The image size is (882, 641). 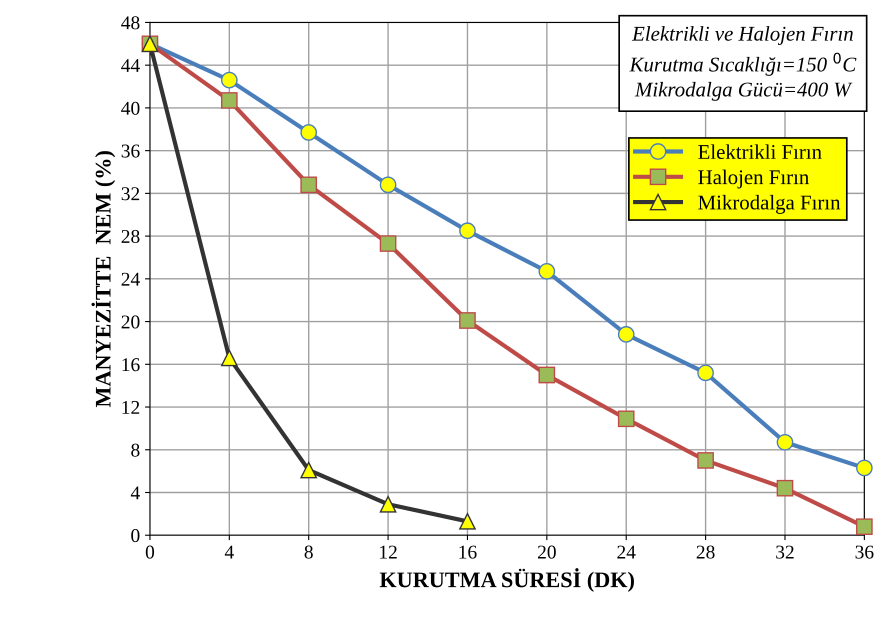 I want to click on legend-label: Mikrodalga Fırın, so click(x=769, y=204).